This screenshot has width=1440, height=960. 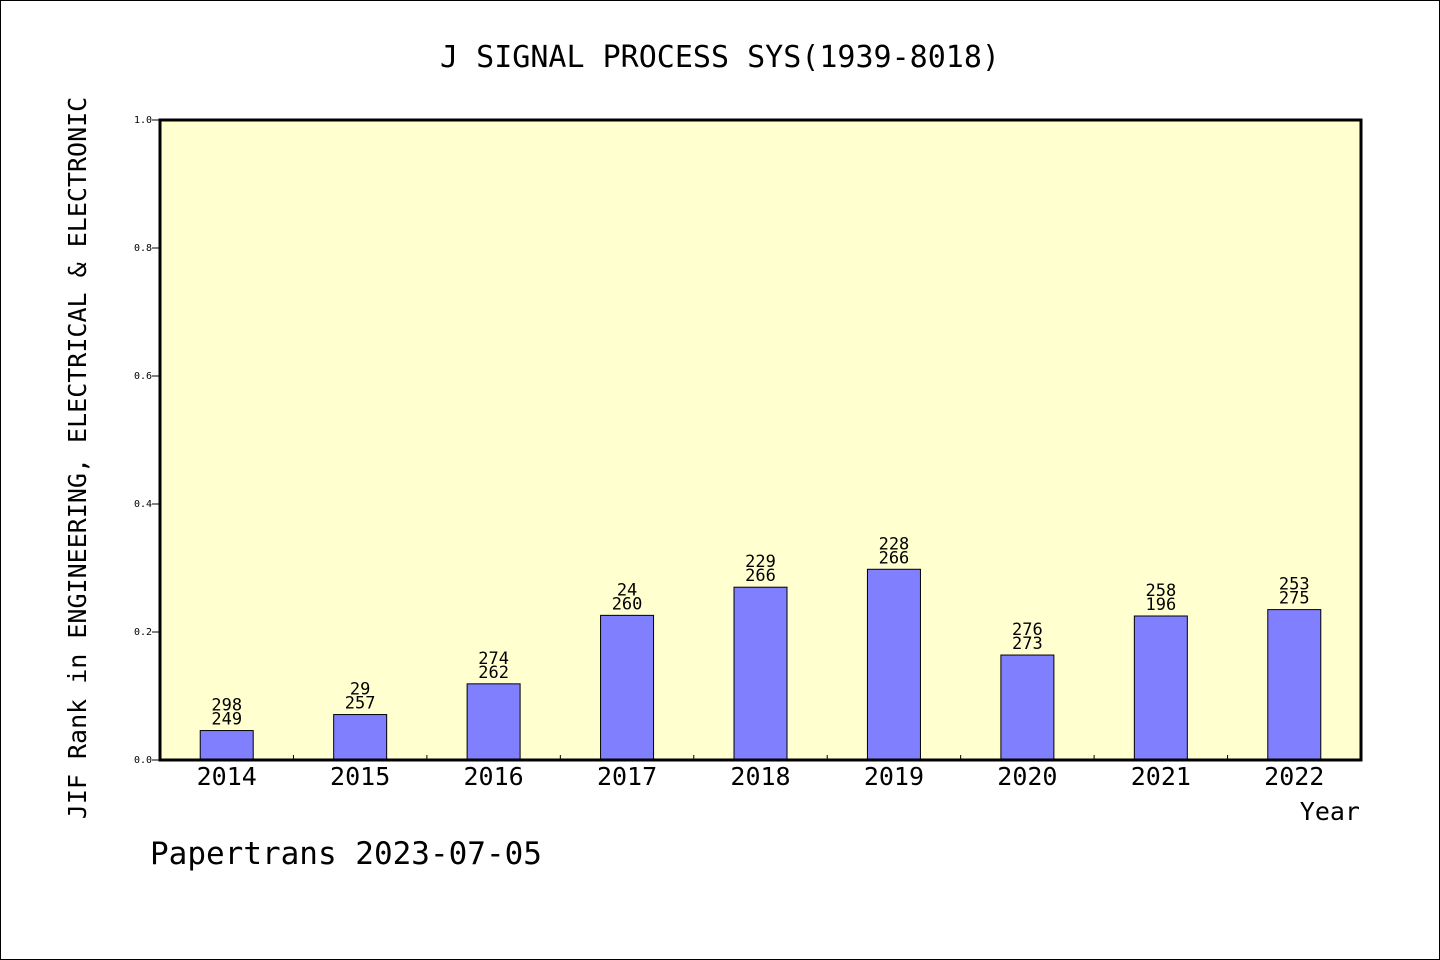 I want to click on y-tick-label: 0.6, so click(x=143, y=376).